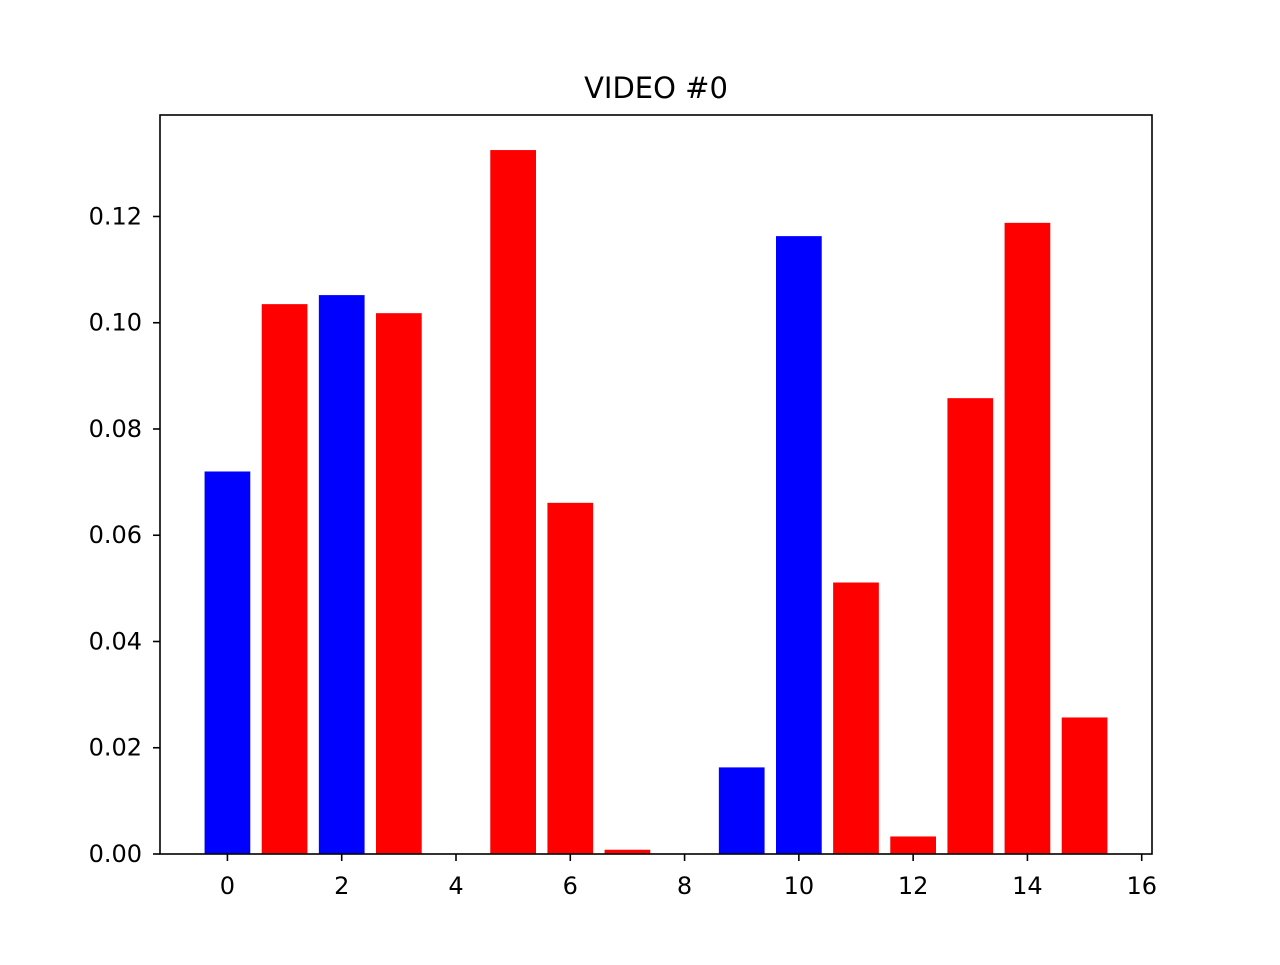  I want to click on x-tick-label: 14, so click(1027, 886).